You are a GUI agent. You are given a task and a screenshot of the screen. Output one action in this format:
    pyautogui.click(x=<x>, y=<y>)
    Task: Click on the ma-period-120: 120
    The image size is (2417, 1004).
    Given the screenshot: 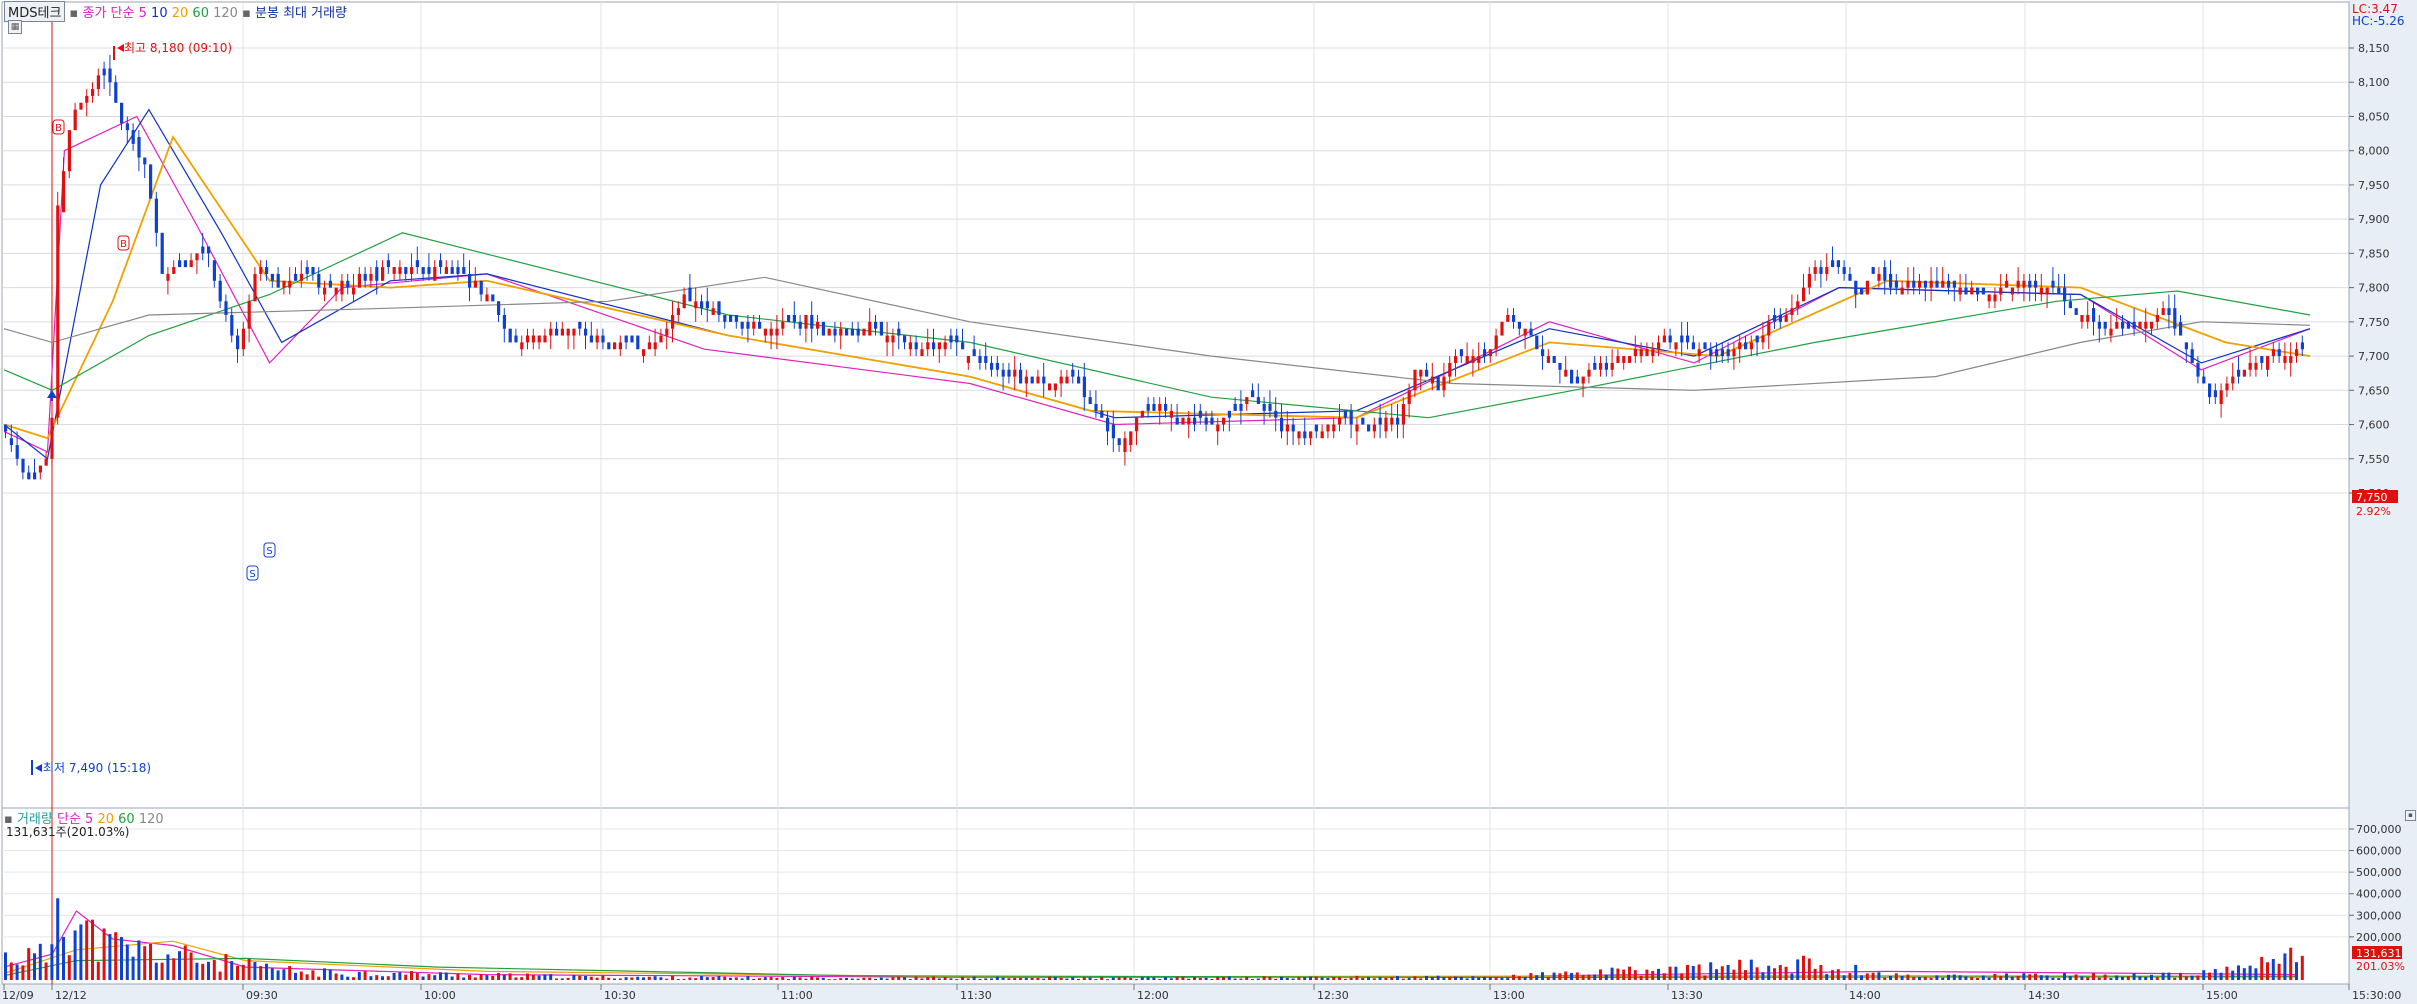 What is the action you would take?
    pyautogui.click(x=225, y=13)
    